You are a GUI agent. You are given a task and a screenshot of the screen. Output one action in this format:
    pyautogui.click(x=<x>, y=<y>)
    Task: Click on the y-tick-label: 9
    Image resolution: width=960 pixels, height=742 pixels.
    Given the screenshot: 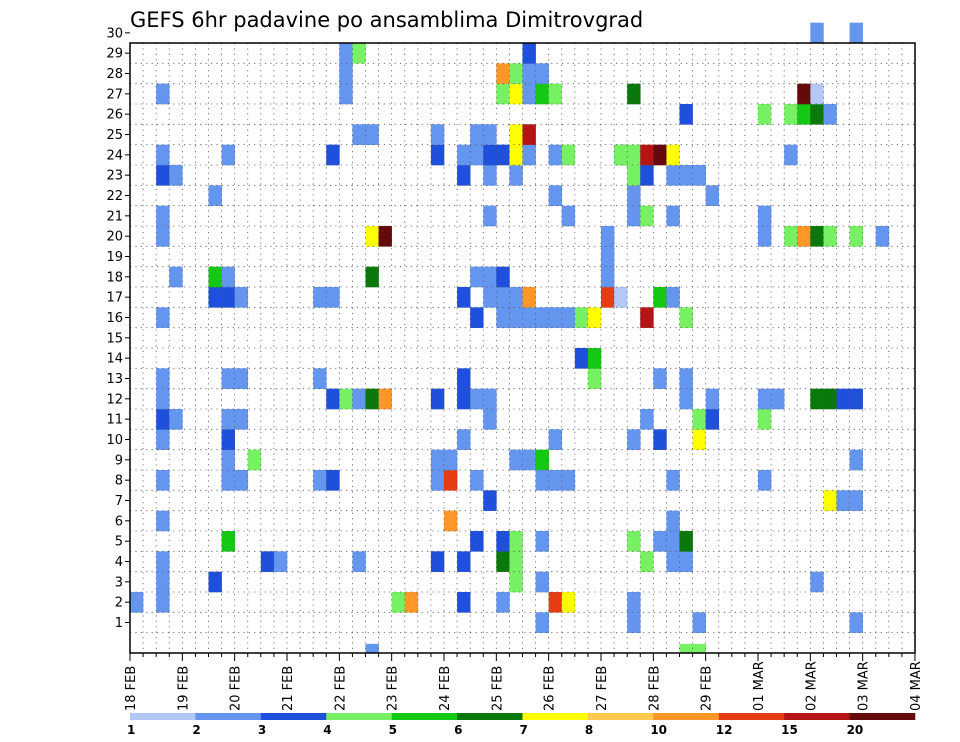 What is the action you would take?
    pyautogui.click(x=119, y=460)
    